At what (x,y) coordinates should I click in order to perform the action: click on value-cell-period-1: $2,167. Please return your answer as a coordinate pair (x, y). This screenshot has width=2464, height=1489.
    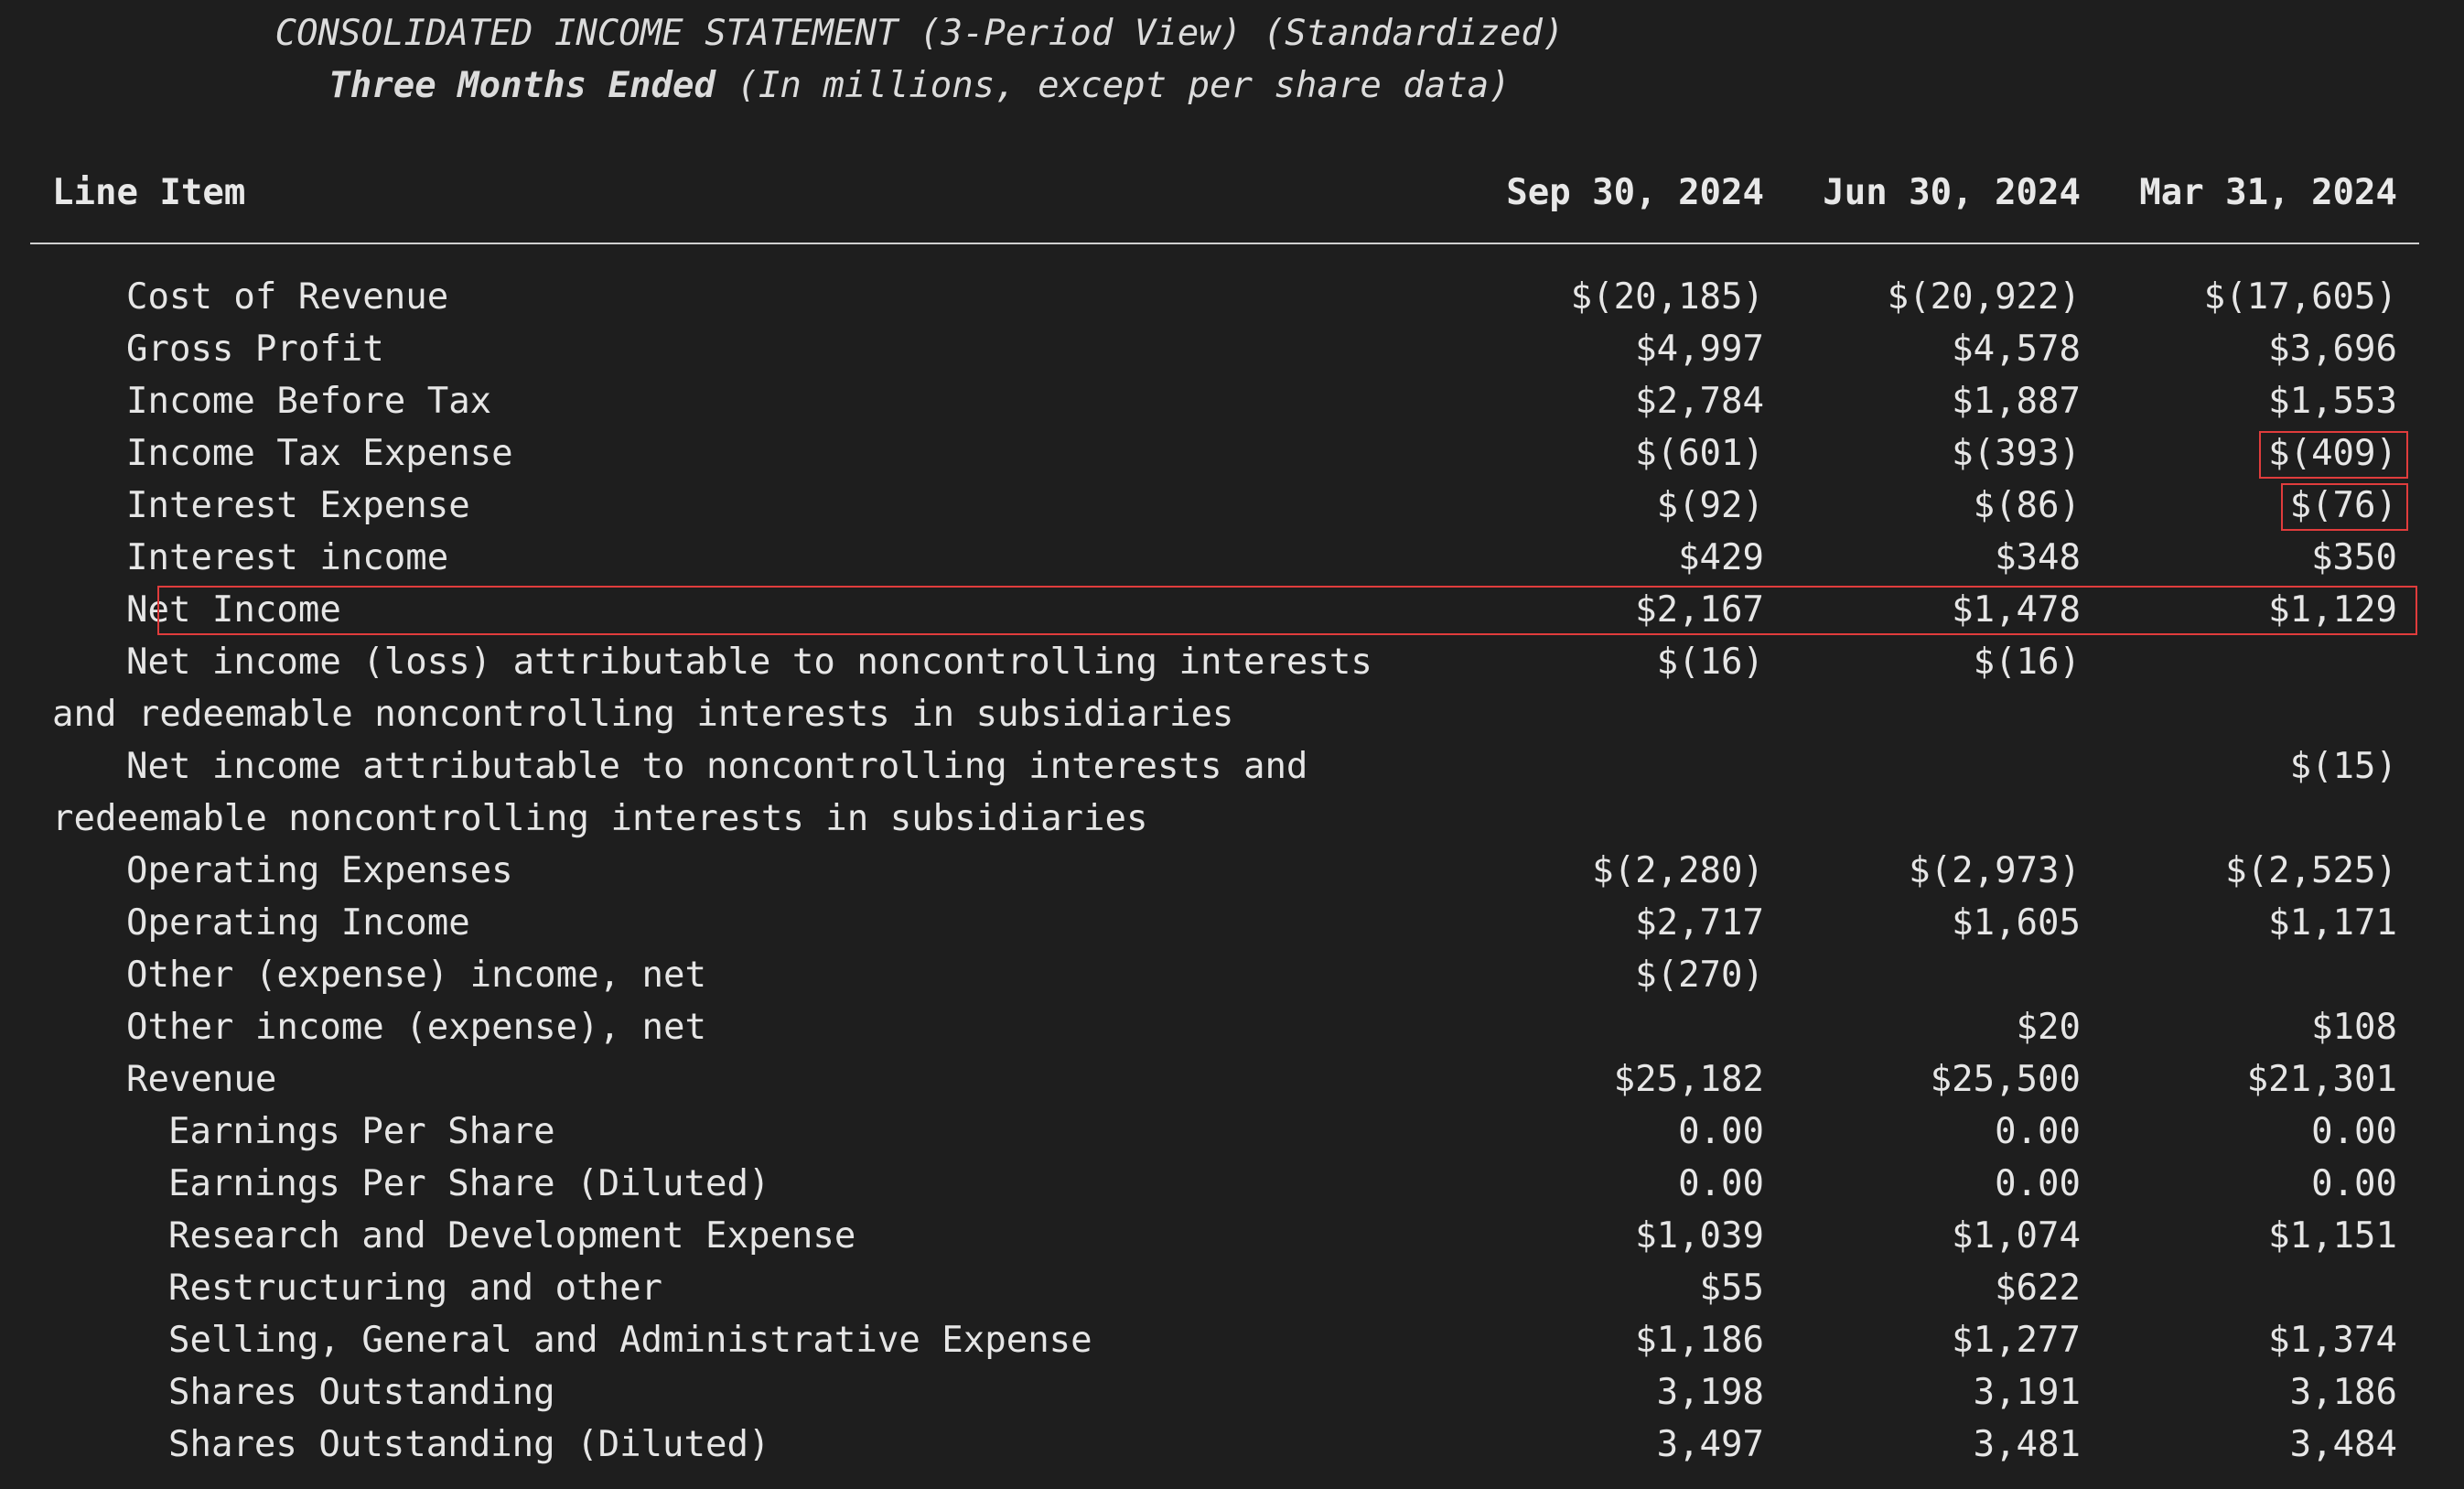
    Looking at the image, I should click on (1699, 610).